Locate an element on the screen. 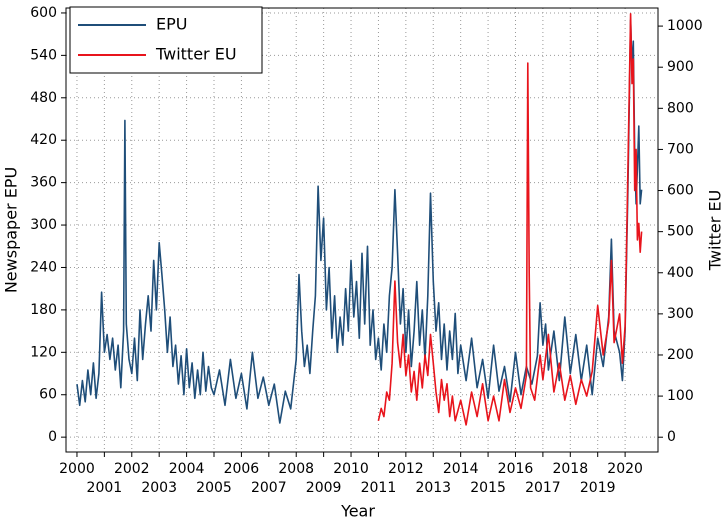 This screenshot has width=727, height=520. x-tick-label: 2020 is located at coordinates (625, 469).